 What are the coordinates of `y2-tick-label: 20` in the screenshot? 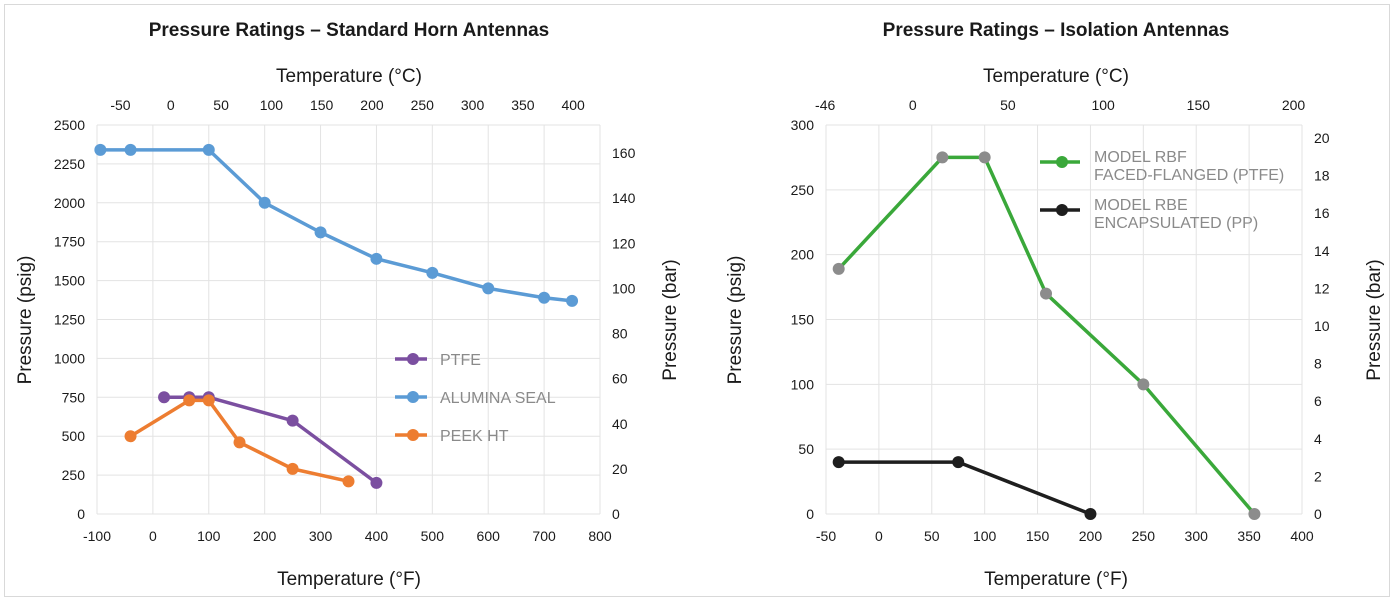 It's located at (620, 469).